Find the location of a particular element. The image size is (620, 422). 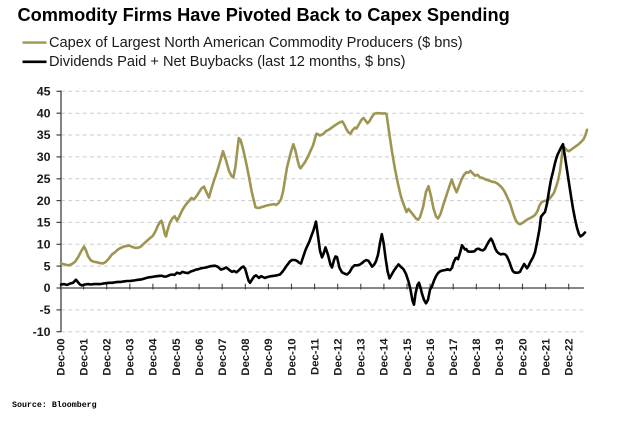

svg-text: Dec-21 is located at coordinates (546, 357).